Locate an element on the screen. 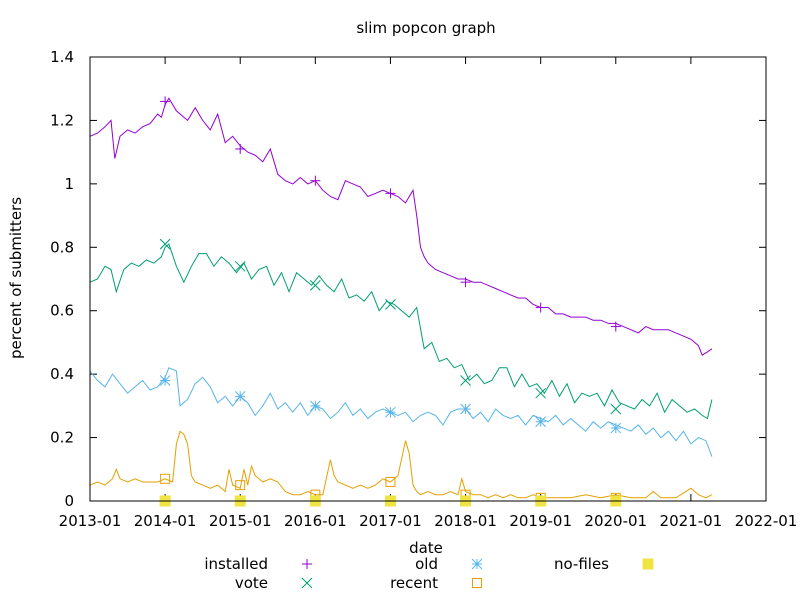 The height and width of the screenshot is (600, 800). y-tick-label: 0 is located at coordinates (69, 501).